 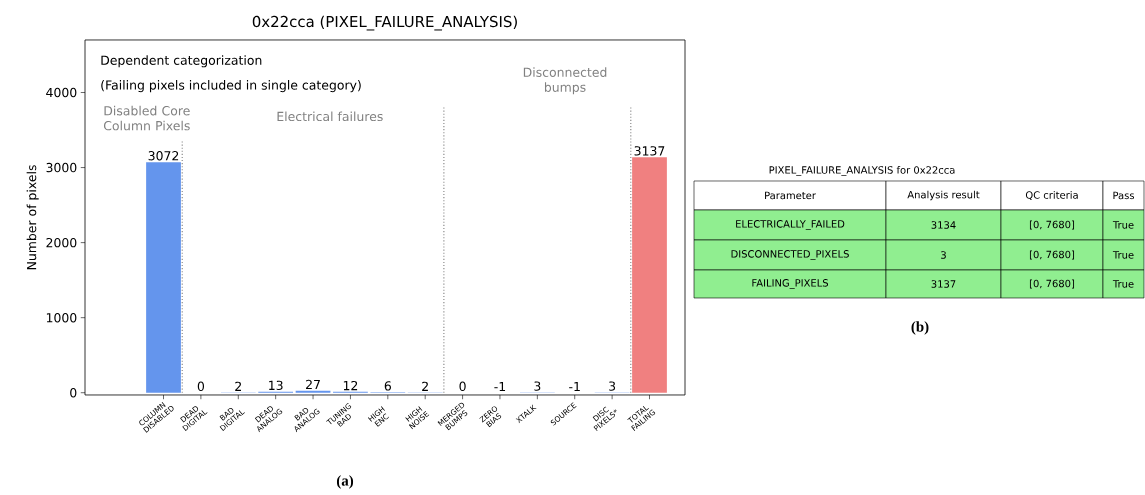 I want to click on y-tick-label: 0, so click(x=73, y=393).